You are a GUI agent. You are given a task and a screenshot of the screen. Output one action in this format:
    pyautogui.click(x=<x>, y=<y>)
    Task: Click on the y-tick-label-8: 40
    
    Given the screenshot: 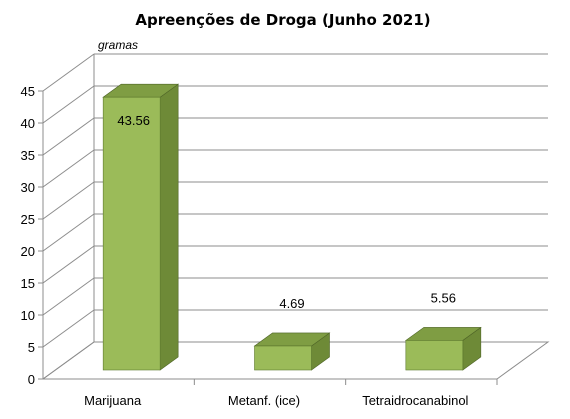 What is the action you would take?
    pyautogui.click(x=28, y=123)
    